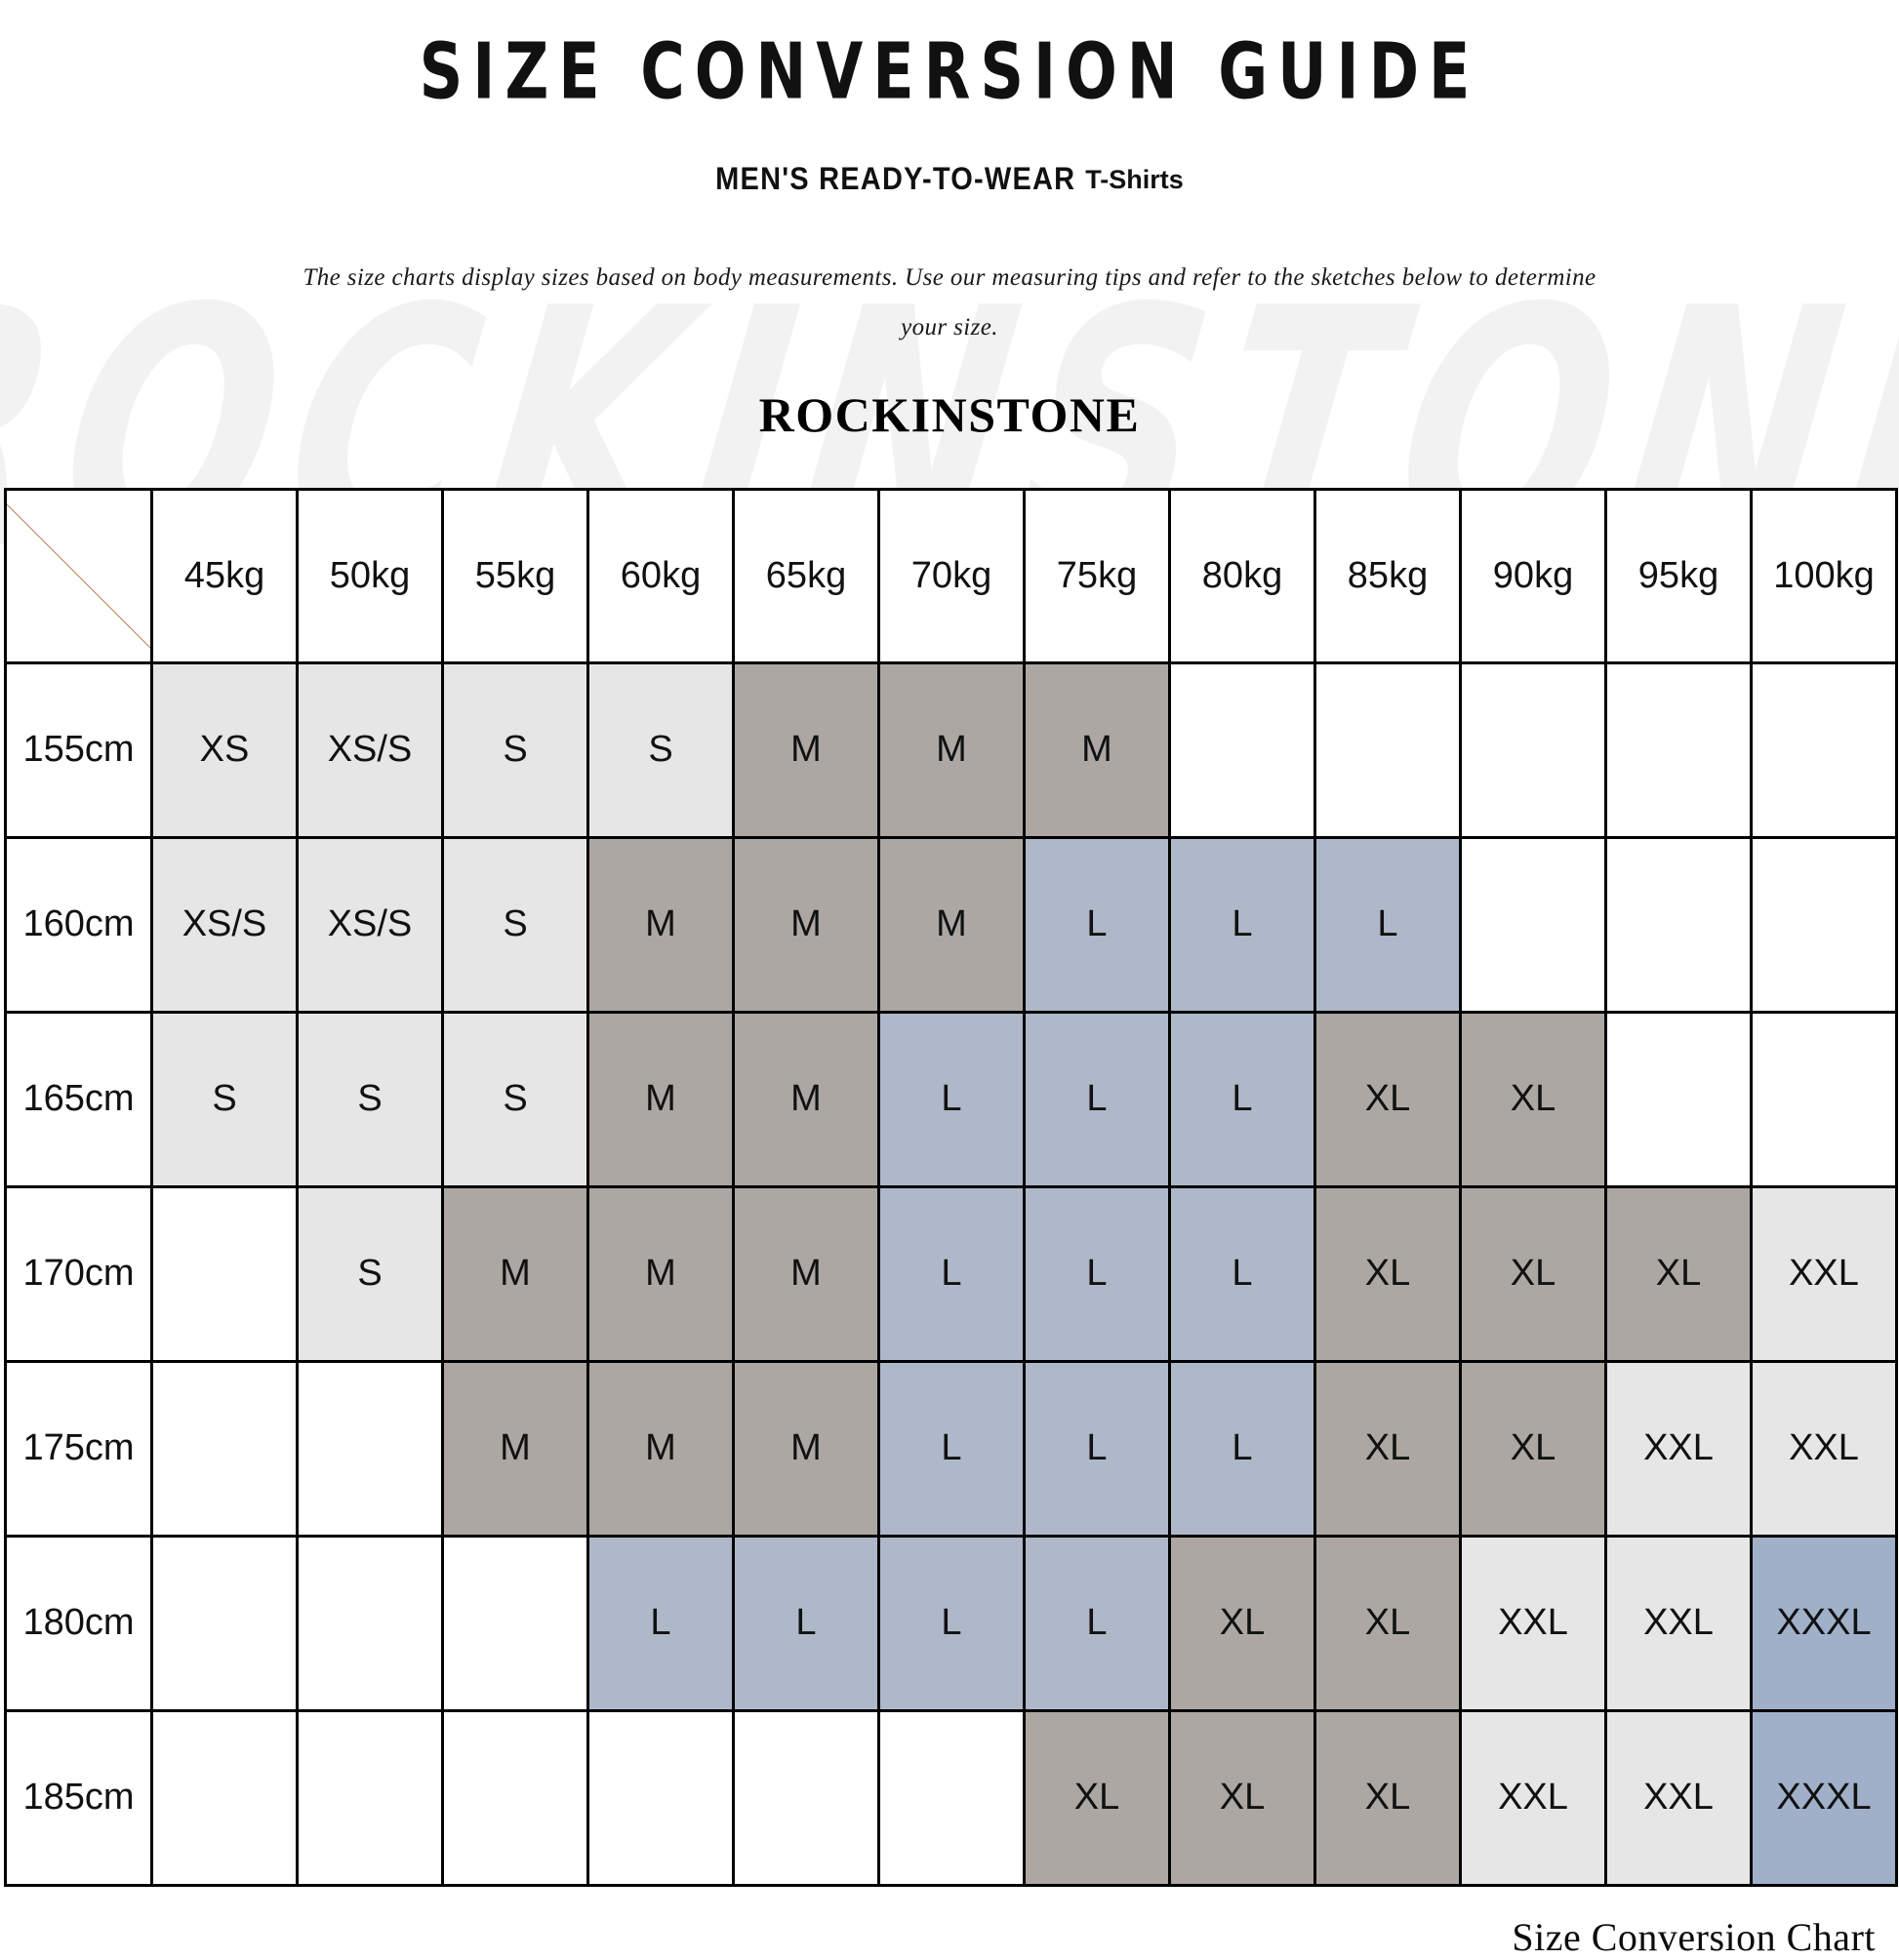 Image resolution: width=1899 pixels, height=1960 pixels. Describe the element at coordinates (1387, 1623) in the screenshot. I see `size-cell-180cm-85kg: XL` at that location.